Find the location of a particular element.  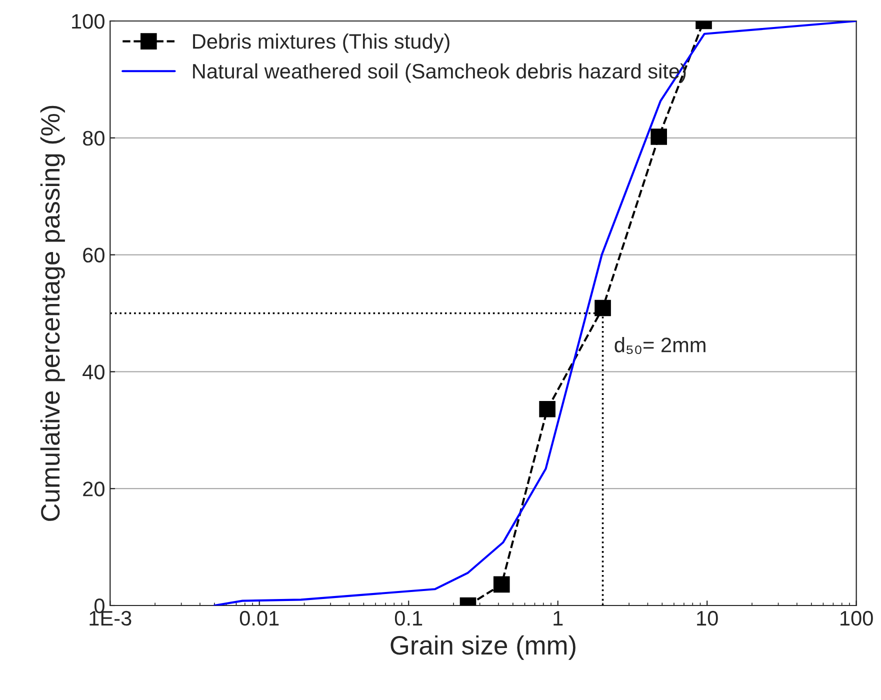

x-tick-label: 0.01 is located at coordinates (259, 618).